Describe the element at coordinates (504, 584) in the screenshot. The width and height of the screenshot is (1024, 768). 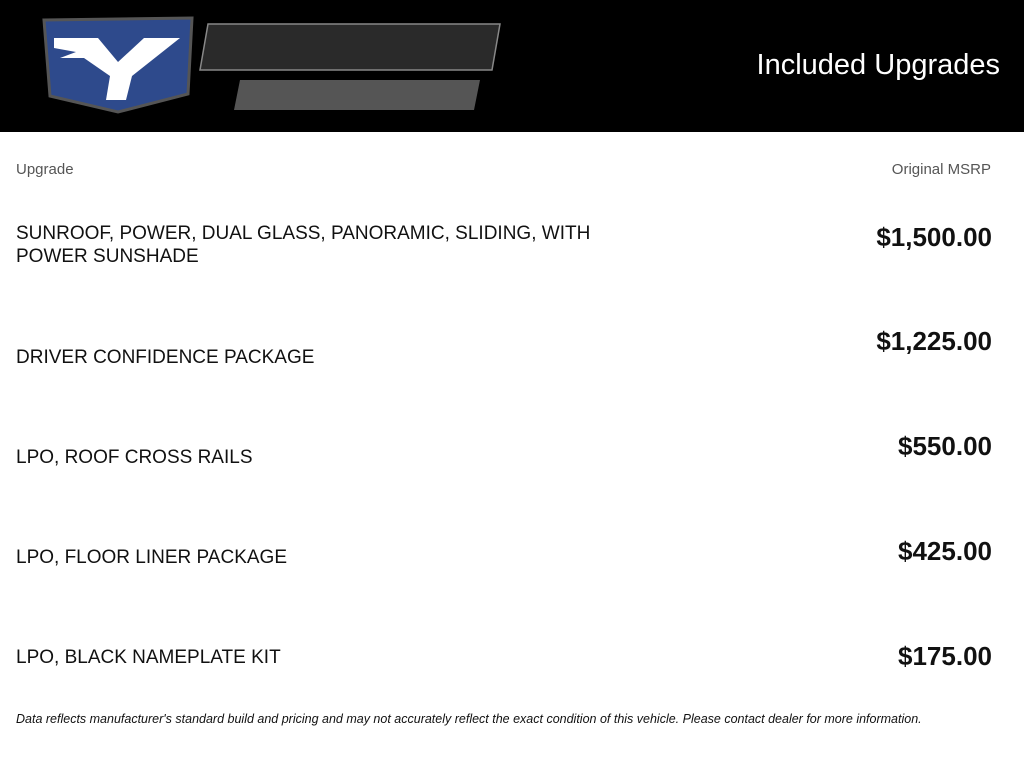
I see `table-row: LPO, FLOOR LINER PACKAGE $425.00` at that location.